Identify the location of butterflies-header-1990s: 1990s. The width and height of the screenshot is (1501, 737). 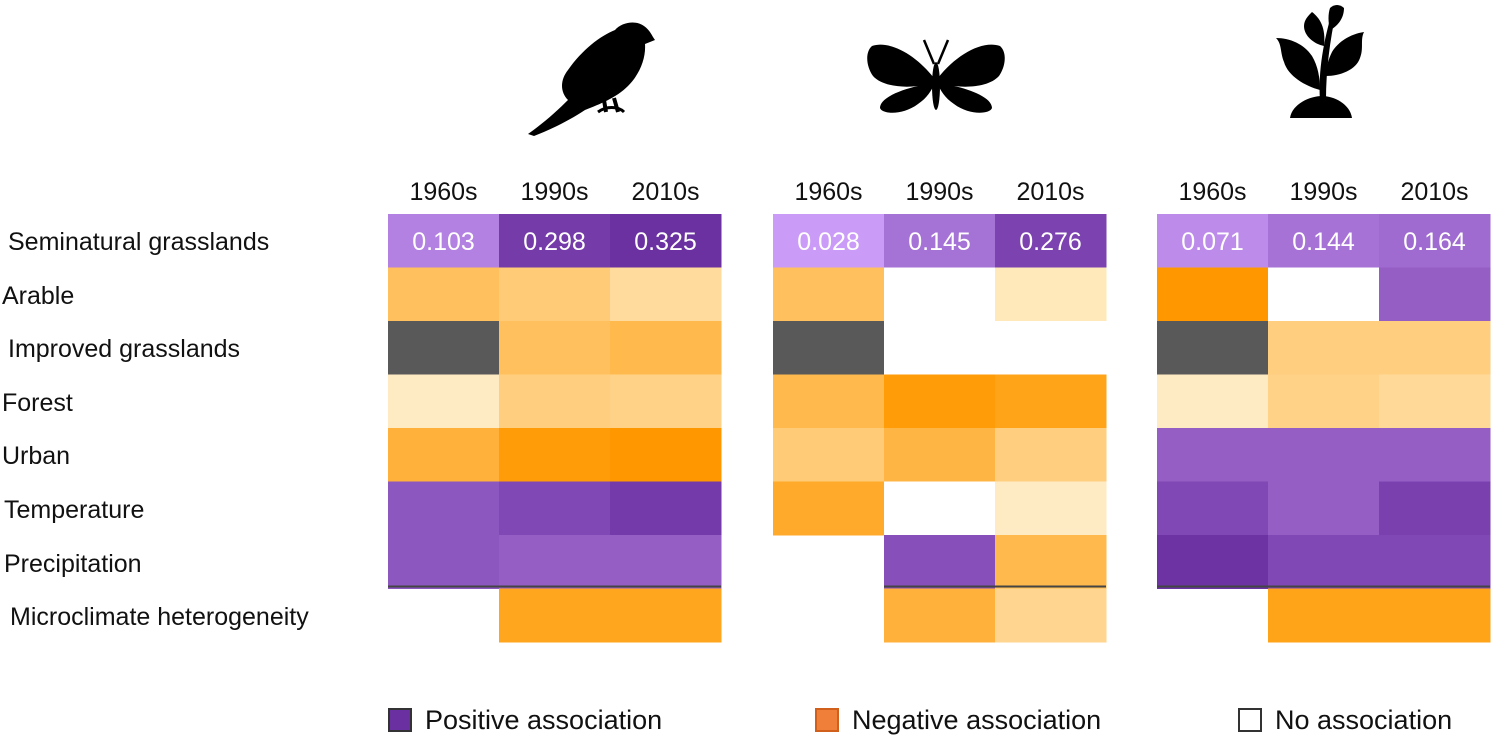
(939, 192).